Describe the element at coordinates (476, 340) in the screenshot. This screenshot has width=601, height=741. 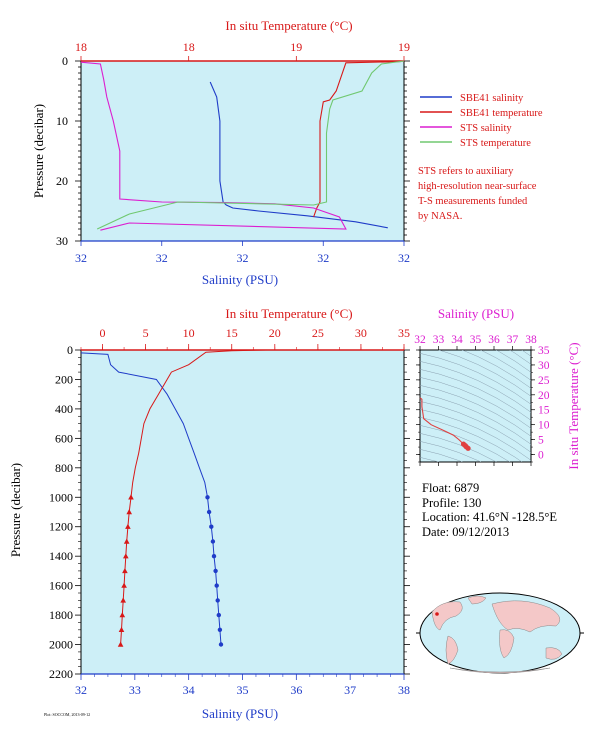
I see `ts-sal-tick-label: 35` at that location.